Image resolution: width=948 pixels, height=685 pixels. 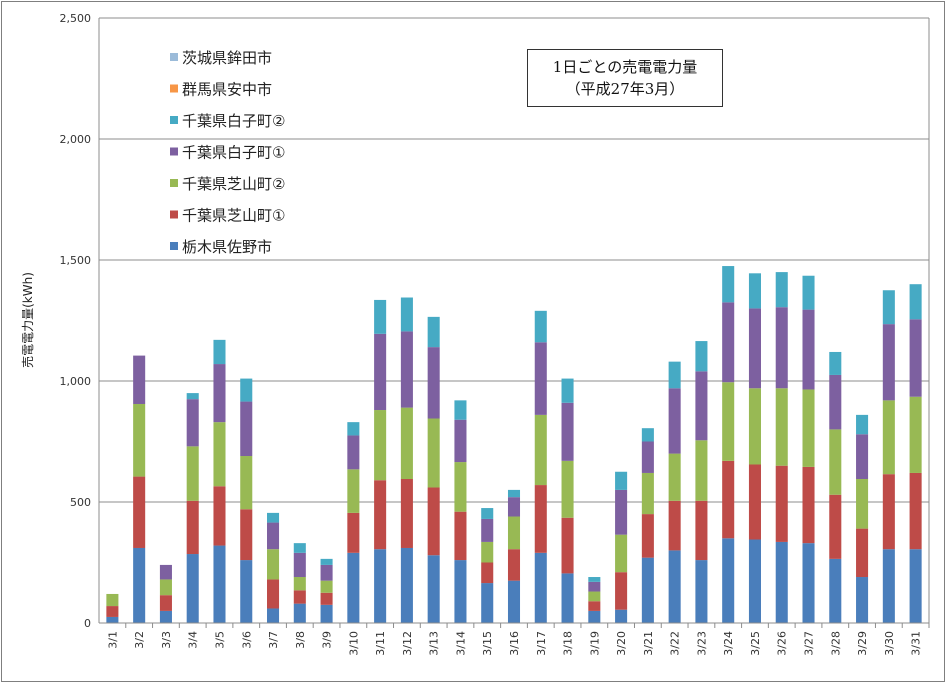 What do you see at coordinates (233, 216) in the screenshot?
I see `legend-label: 千葉県芝山町①` at bounding box center [233, 216].